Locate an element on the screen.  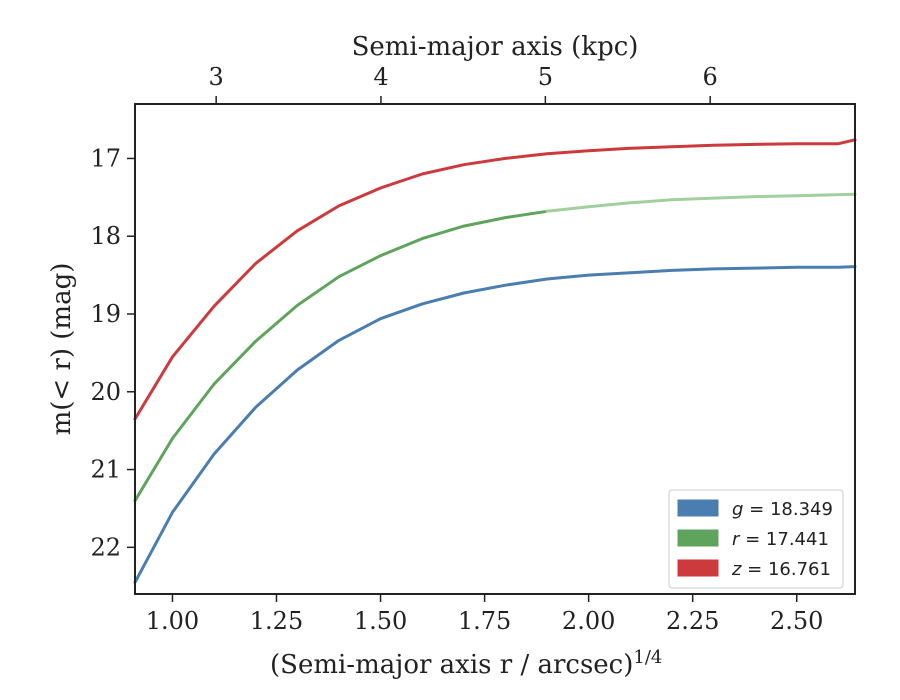
top-x-tick-label: 5 is located at coordinates (545, 77).